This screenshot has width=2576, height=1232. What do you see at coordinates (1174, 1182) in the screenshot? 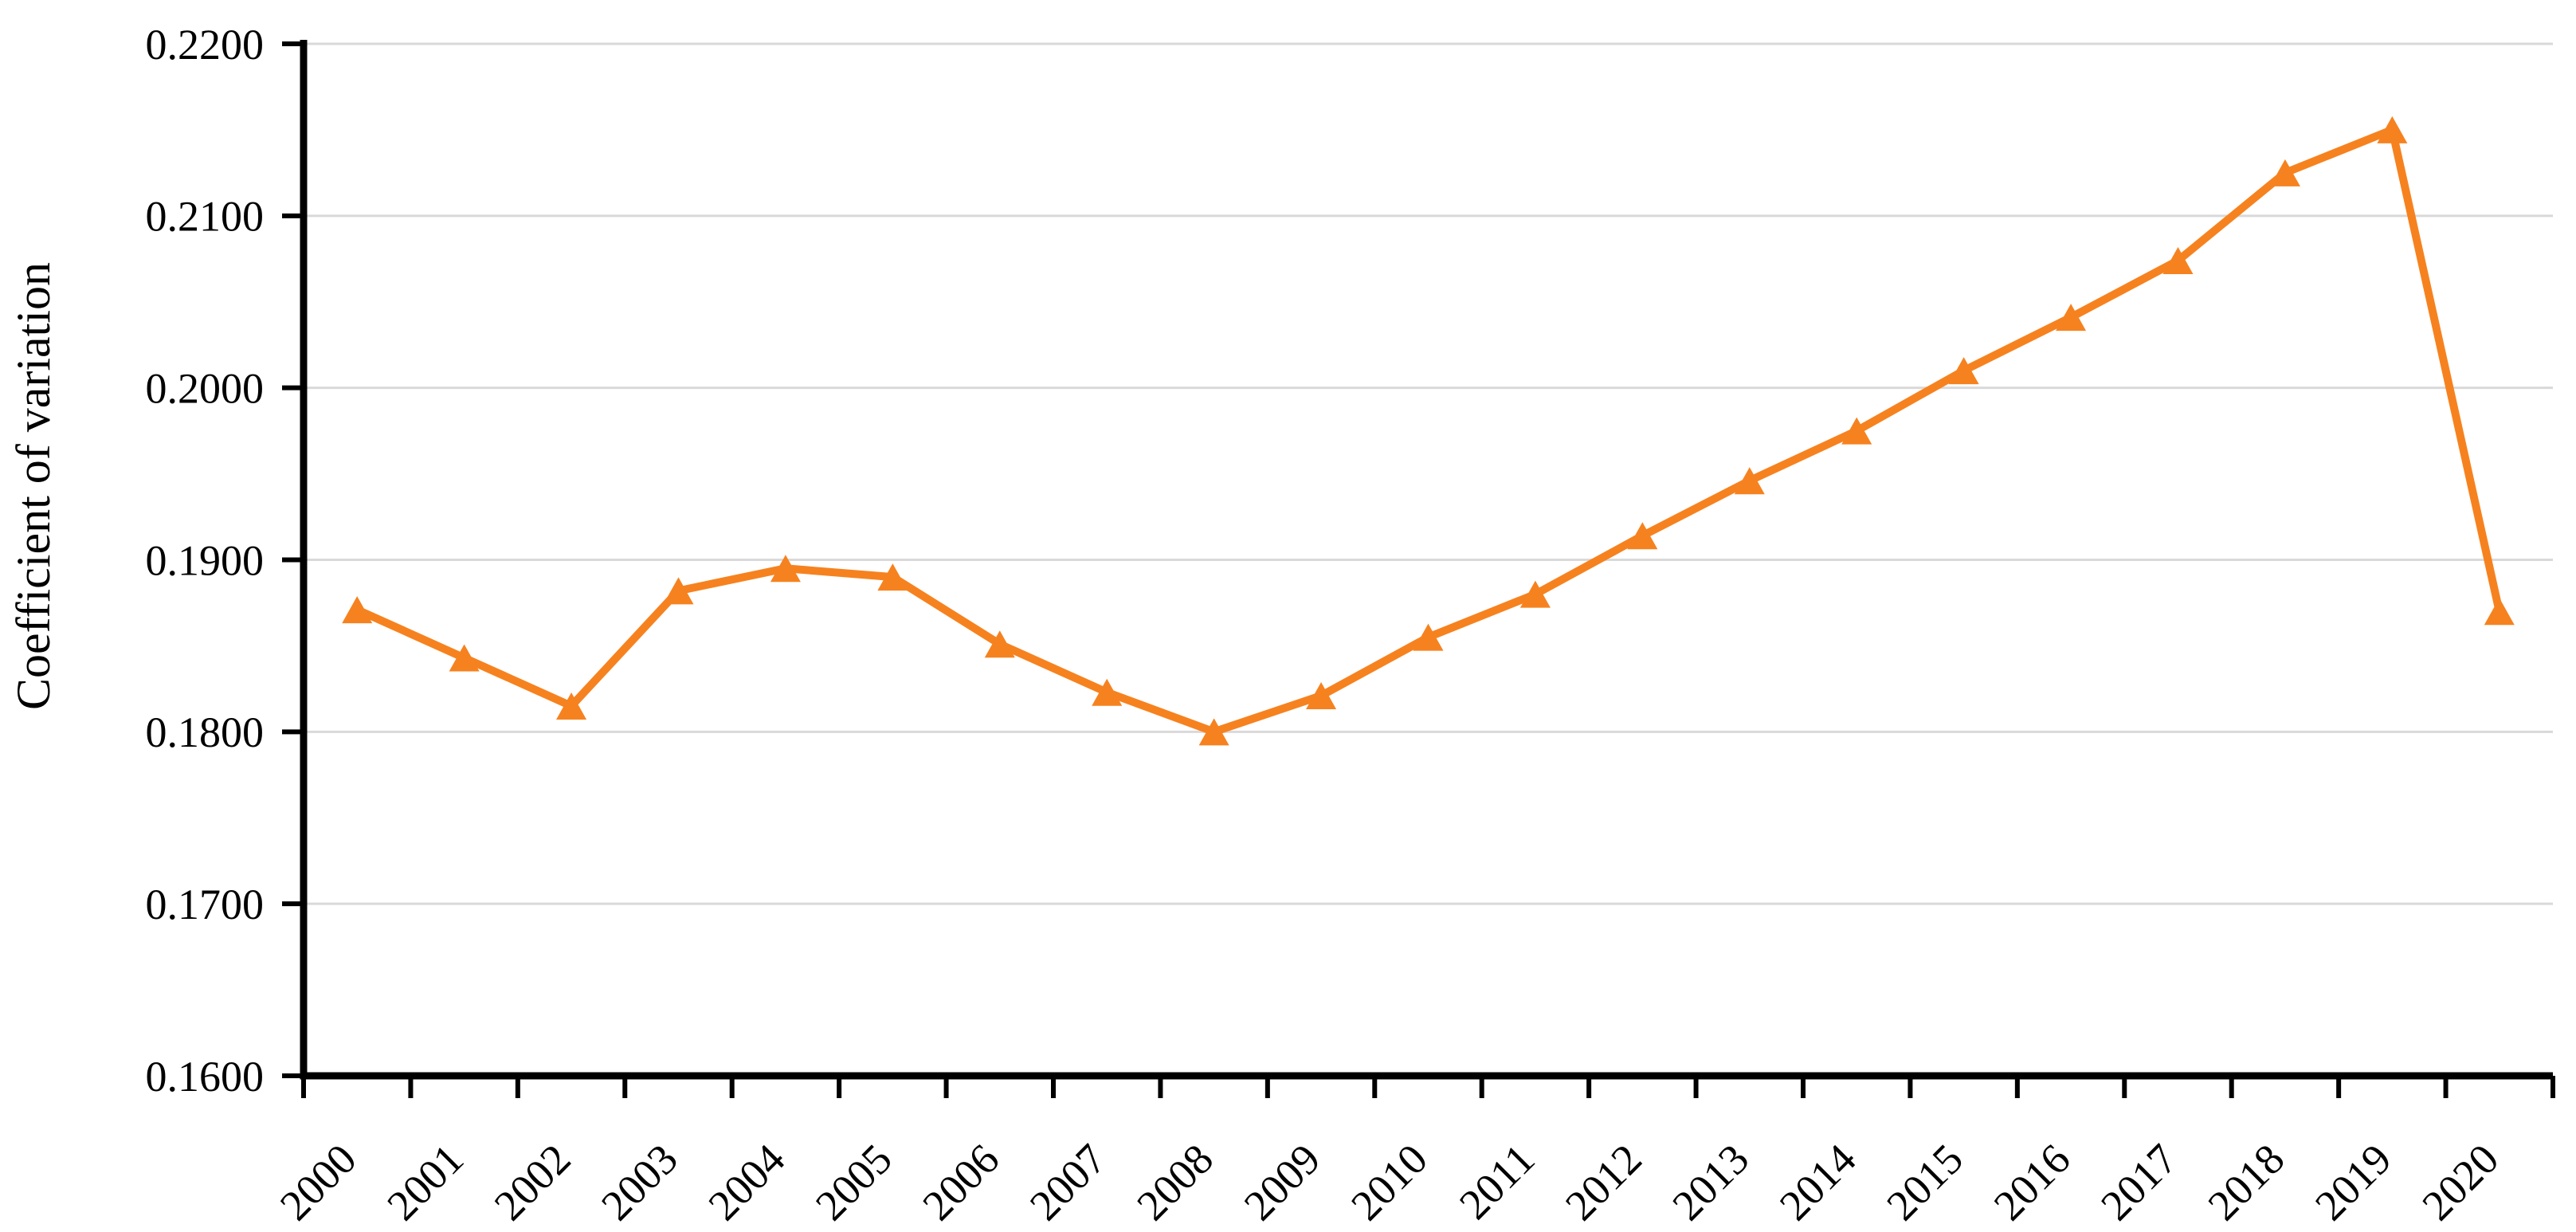
I see `x-tick-label: 2008` at bounding box center [1174, 1182].